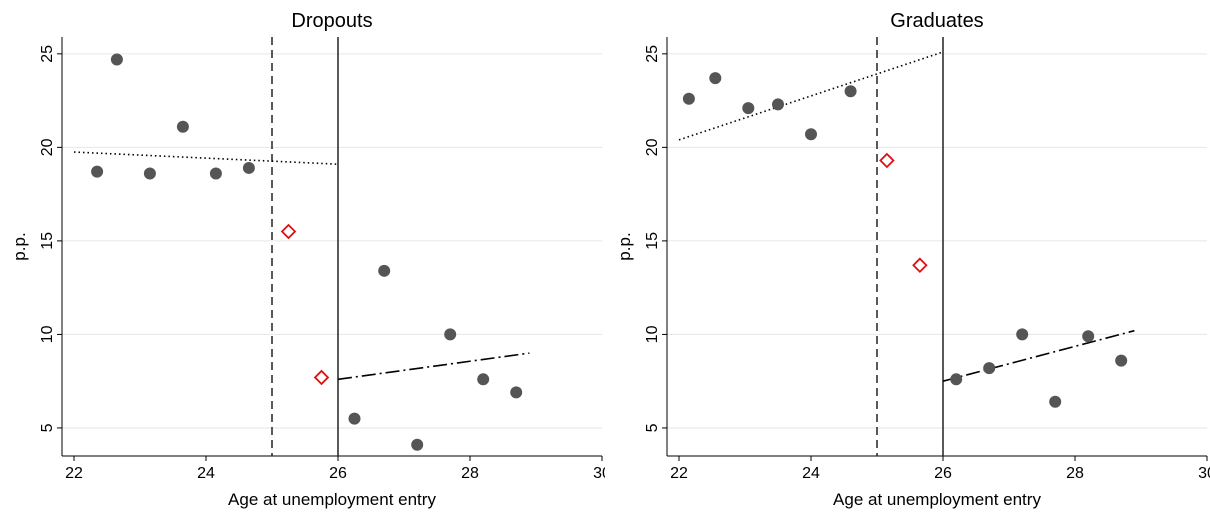 Image resolution: width=1210 pixels, height=513 pixels. What do you see at coordinates (936, 21) in the screenshot?
I see `chart-title: Graduates` at bounding box center [936, 21].